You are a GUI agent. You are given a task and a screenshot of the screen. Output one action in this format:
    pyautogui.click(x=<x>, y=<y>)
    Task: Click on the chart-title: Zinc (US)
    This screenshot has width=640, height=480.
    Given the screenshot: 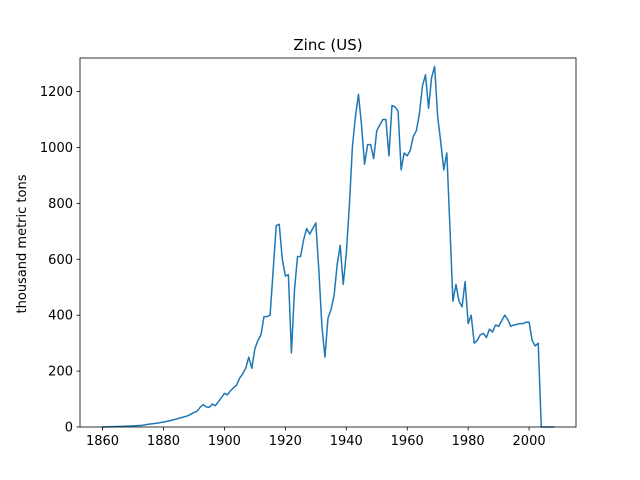 What is the action you would take?
    pyautogui.click(x=327, y=45)
    